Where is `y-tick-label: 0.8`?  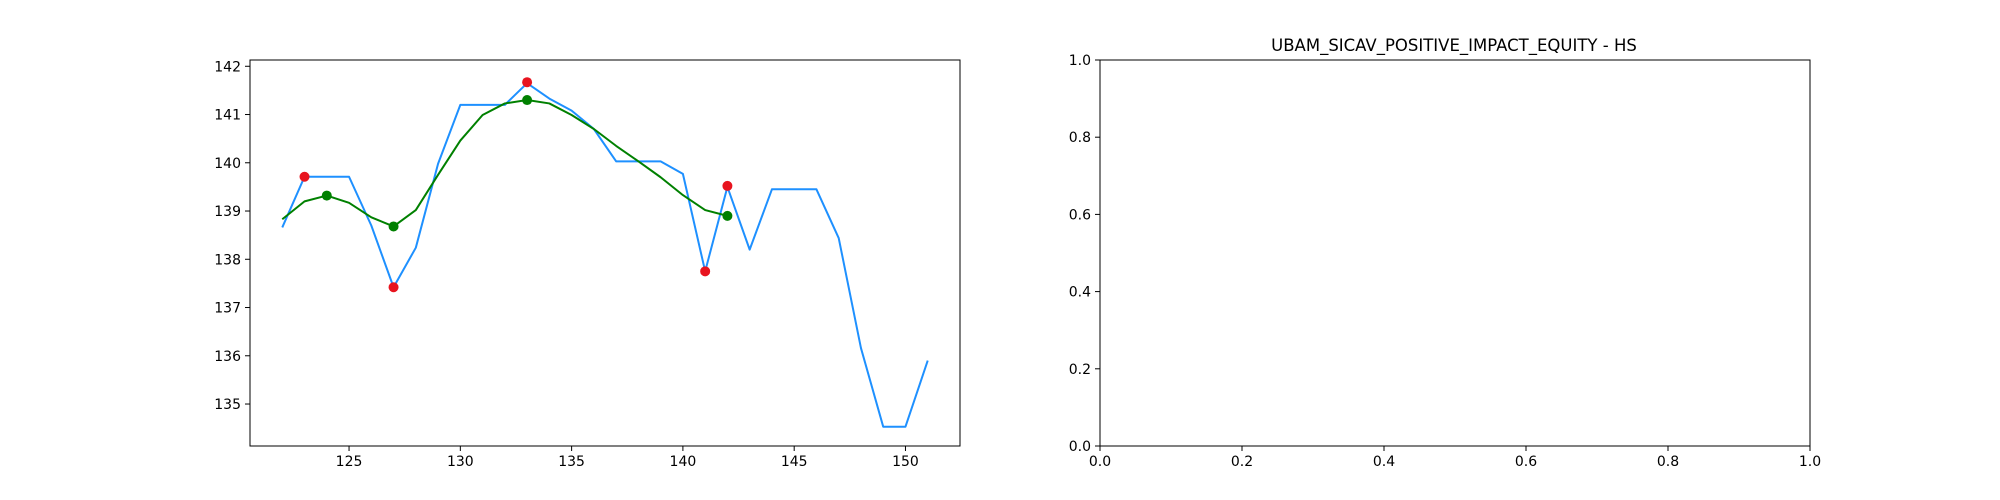
y-tick-label: 0.8 is located at coordinates (1080, 138).